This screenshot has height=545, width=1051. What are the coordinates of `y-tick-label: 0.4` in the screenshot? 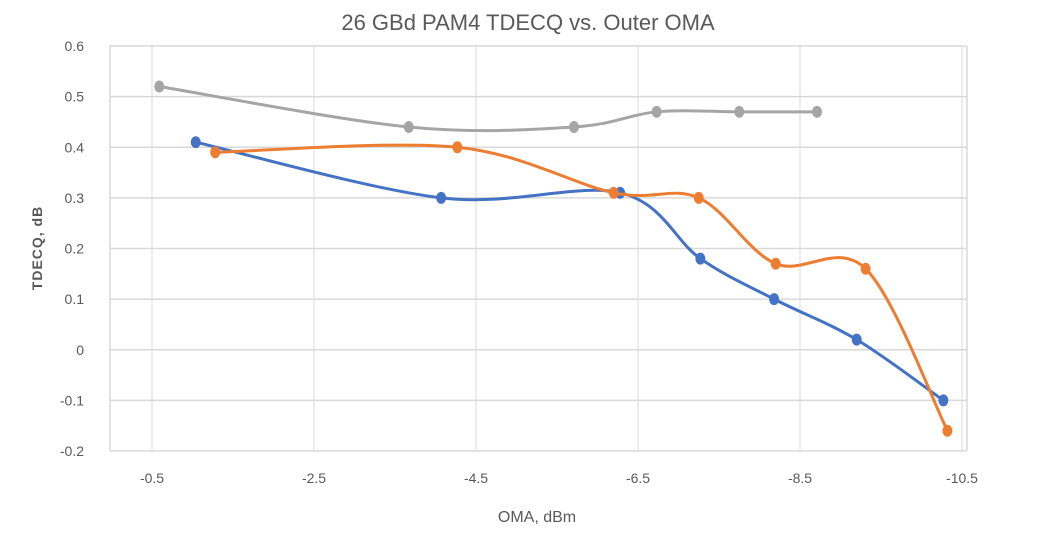 It's located at (75, 147).